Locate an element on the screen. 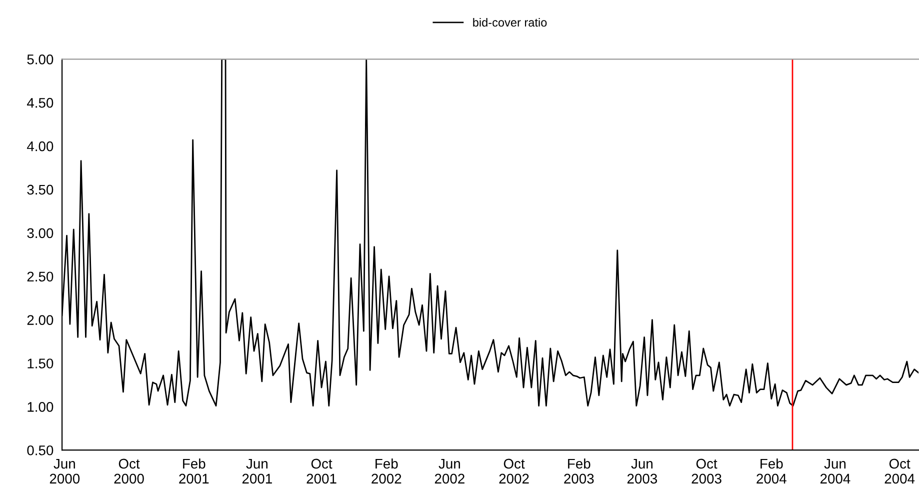  x-tick-label: Feb 2004 is located at coordinates (771, 471).